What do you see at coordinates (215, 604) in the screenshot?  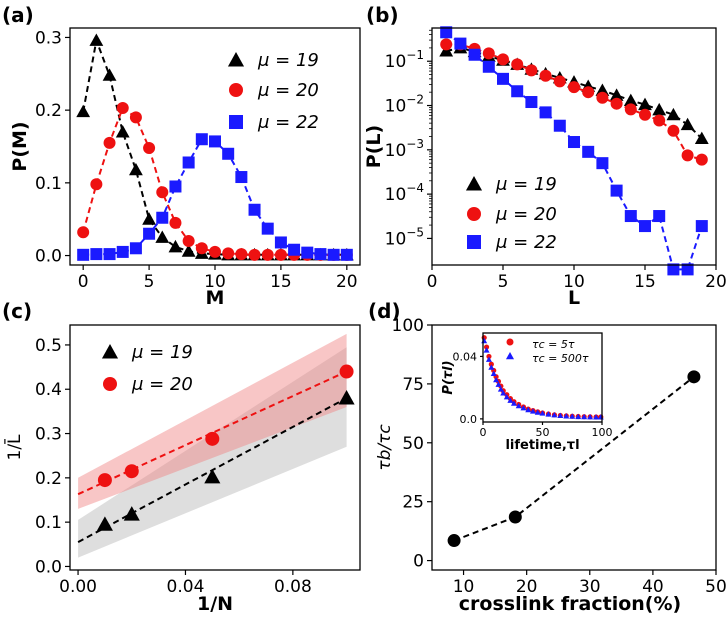 I see `x-axis-label-c: 1/N` at bounding box center [215, 604].